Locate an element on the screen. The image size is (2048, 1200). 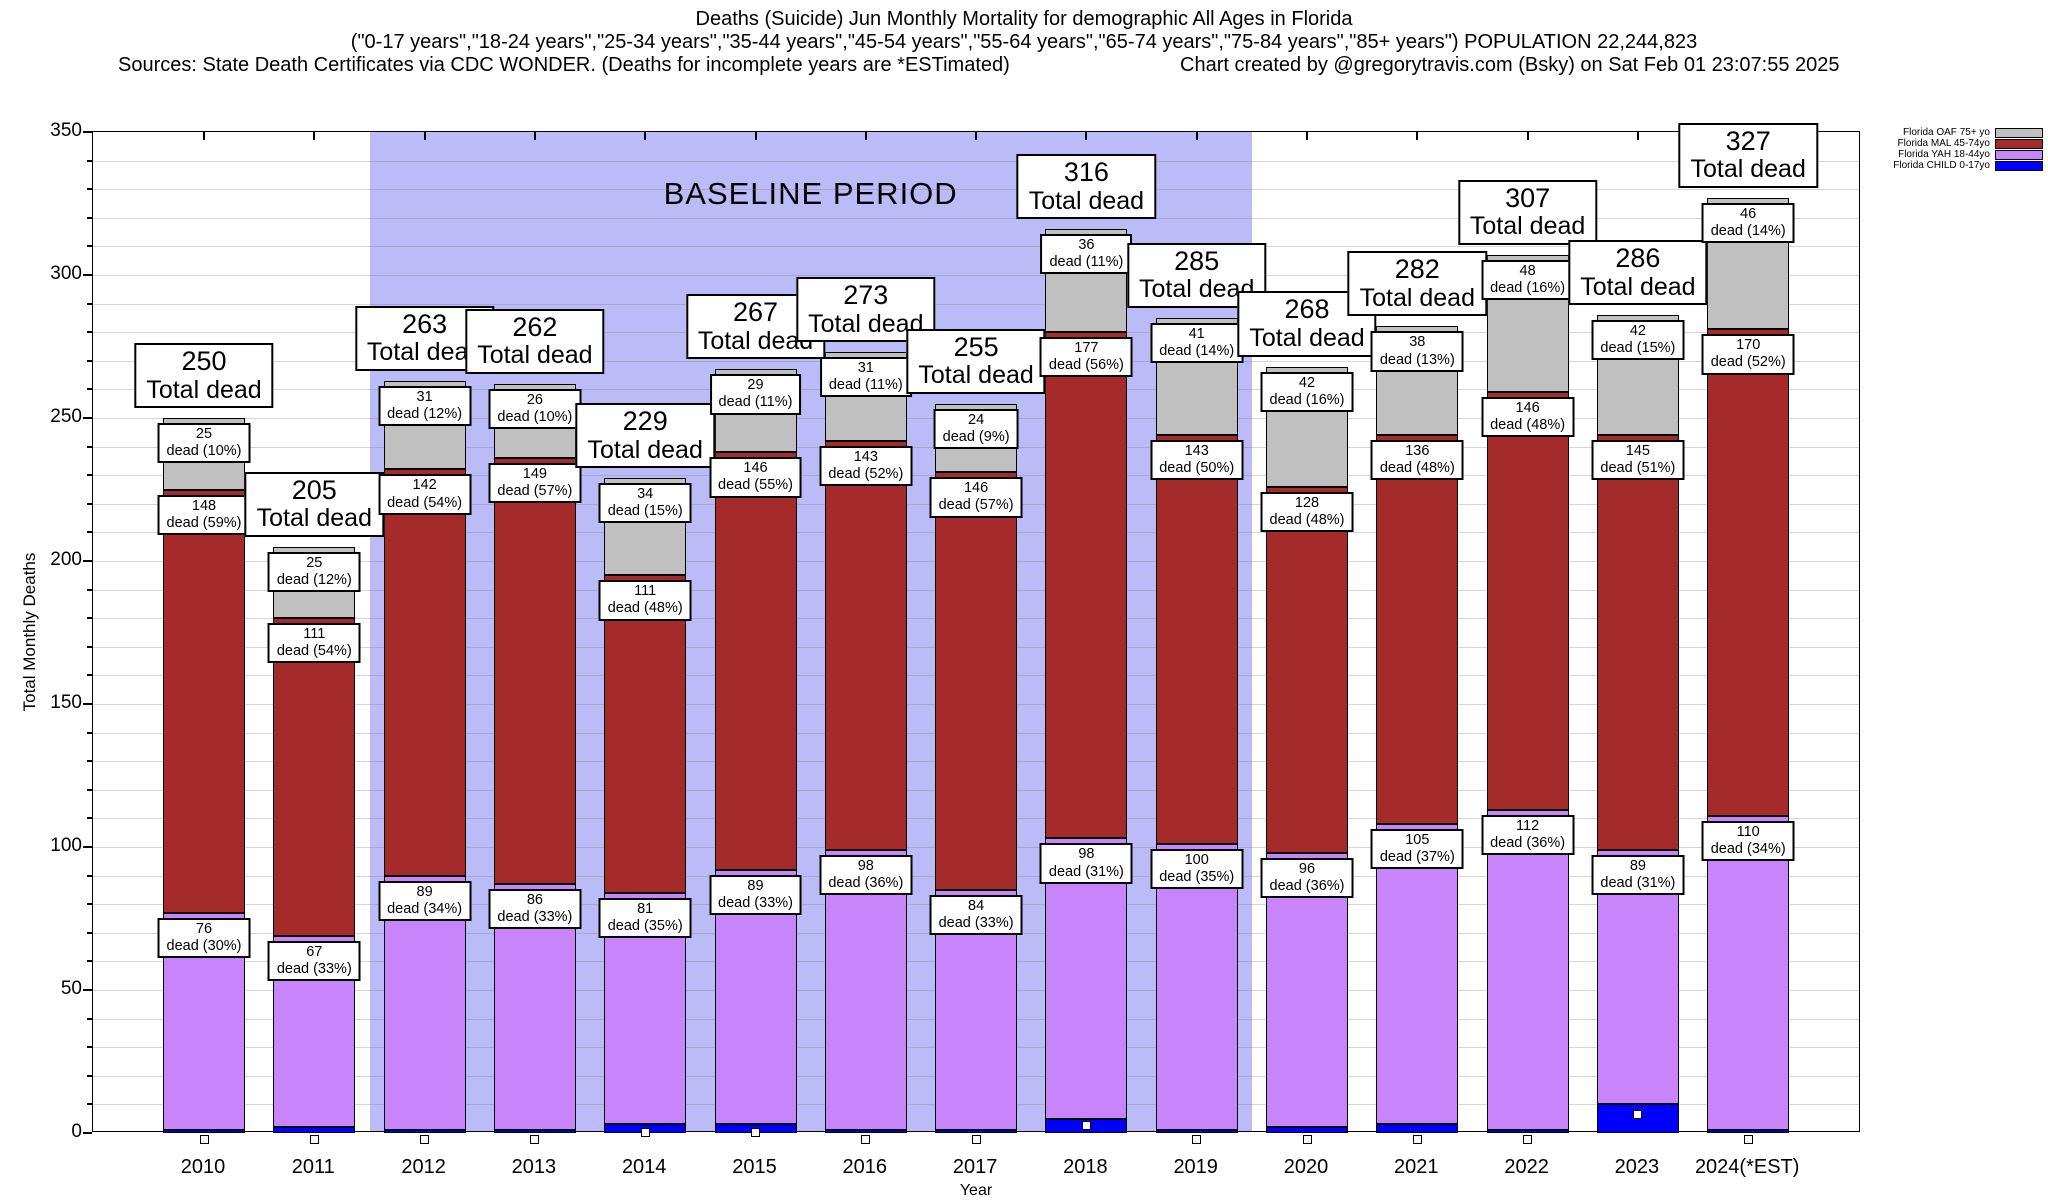
segment-2020-mal is located at coordinates (1307, 669).